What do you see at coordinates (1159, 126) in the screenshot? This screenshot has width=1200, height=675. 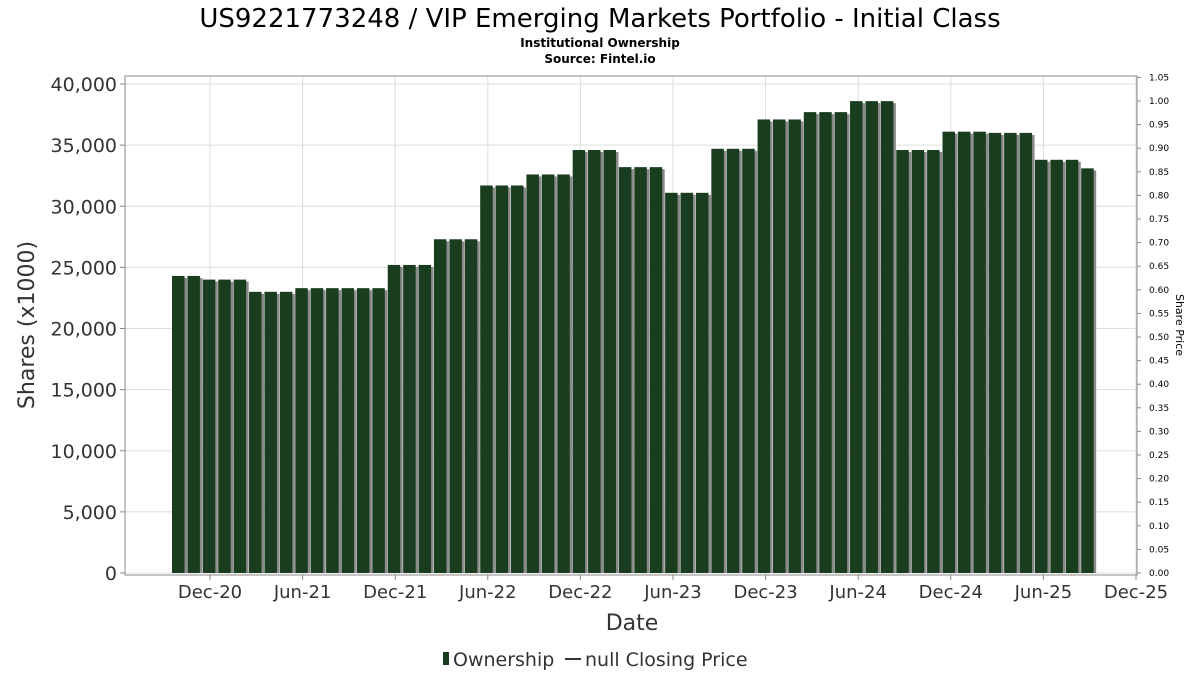 I see `y2-tick-label: 0.95` at bounding box center [1159, 126].